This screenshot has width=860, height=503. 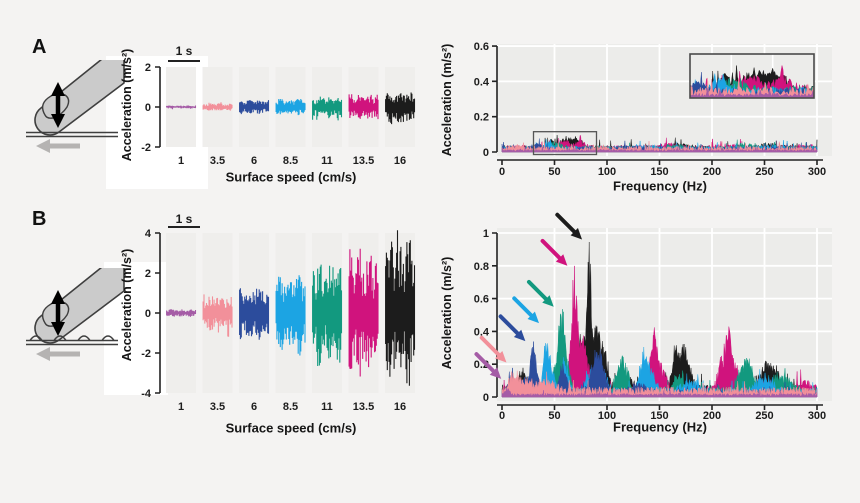 What do you see at coordinates (184, 219) in the screenshot?
I see `panel-b-timescale-label: 1 s` at bounding box center [184, 219].